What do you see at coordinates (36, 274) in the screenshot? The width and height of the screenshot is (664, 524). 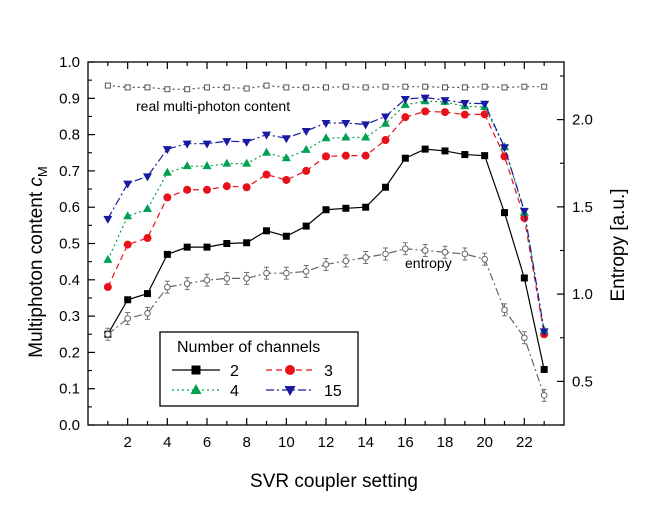 I see `y-axis-title-left-text: Multiphoton content` at bounding box center [36, 274].